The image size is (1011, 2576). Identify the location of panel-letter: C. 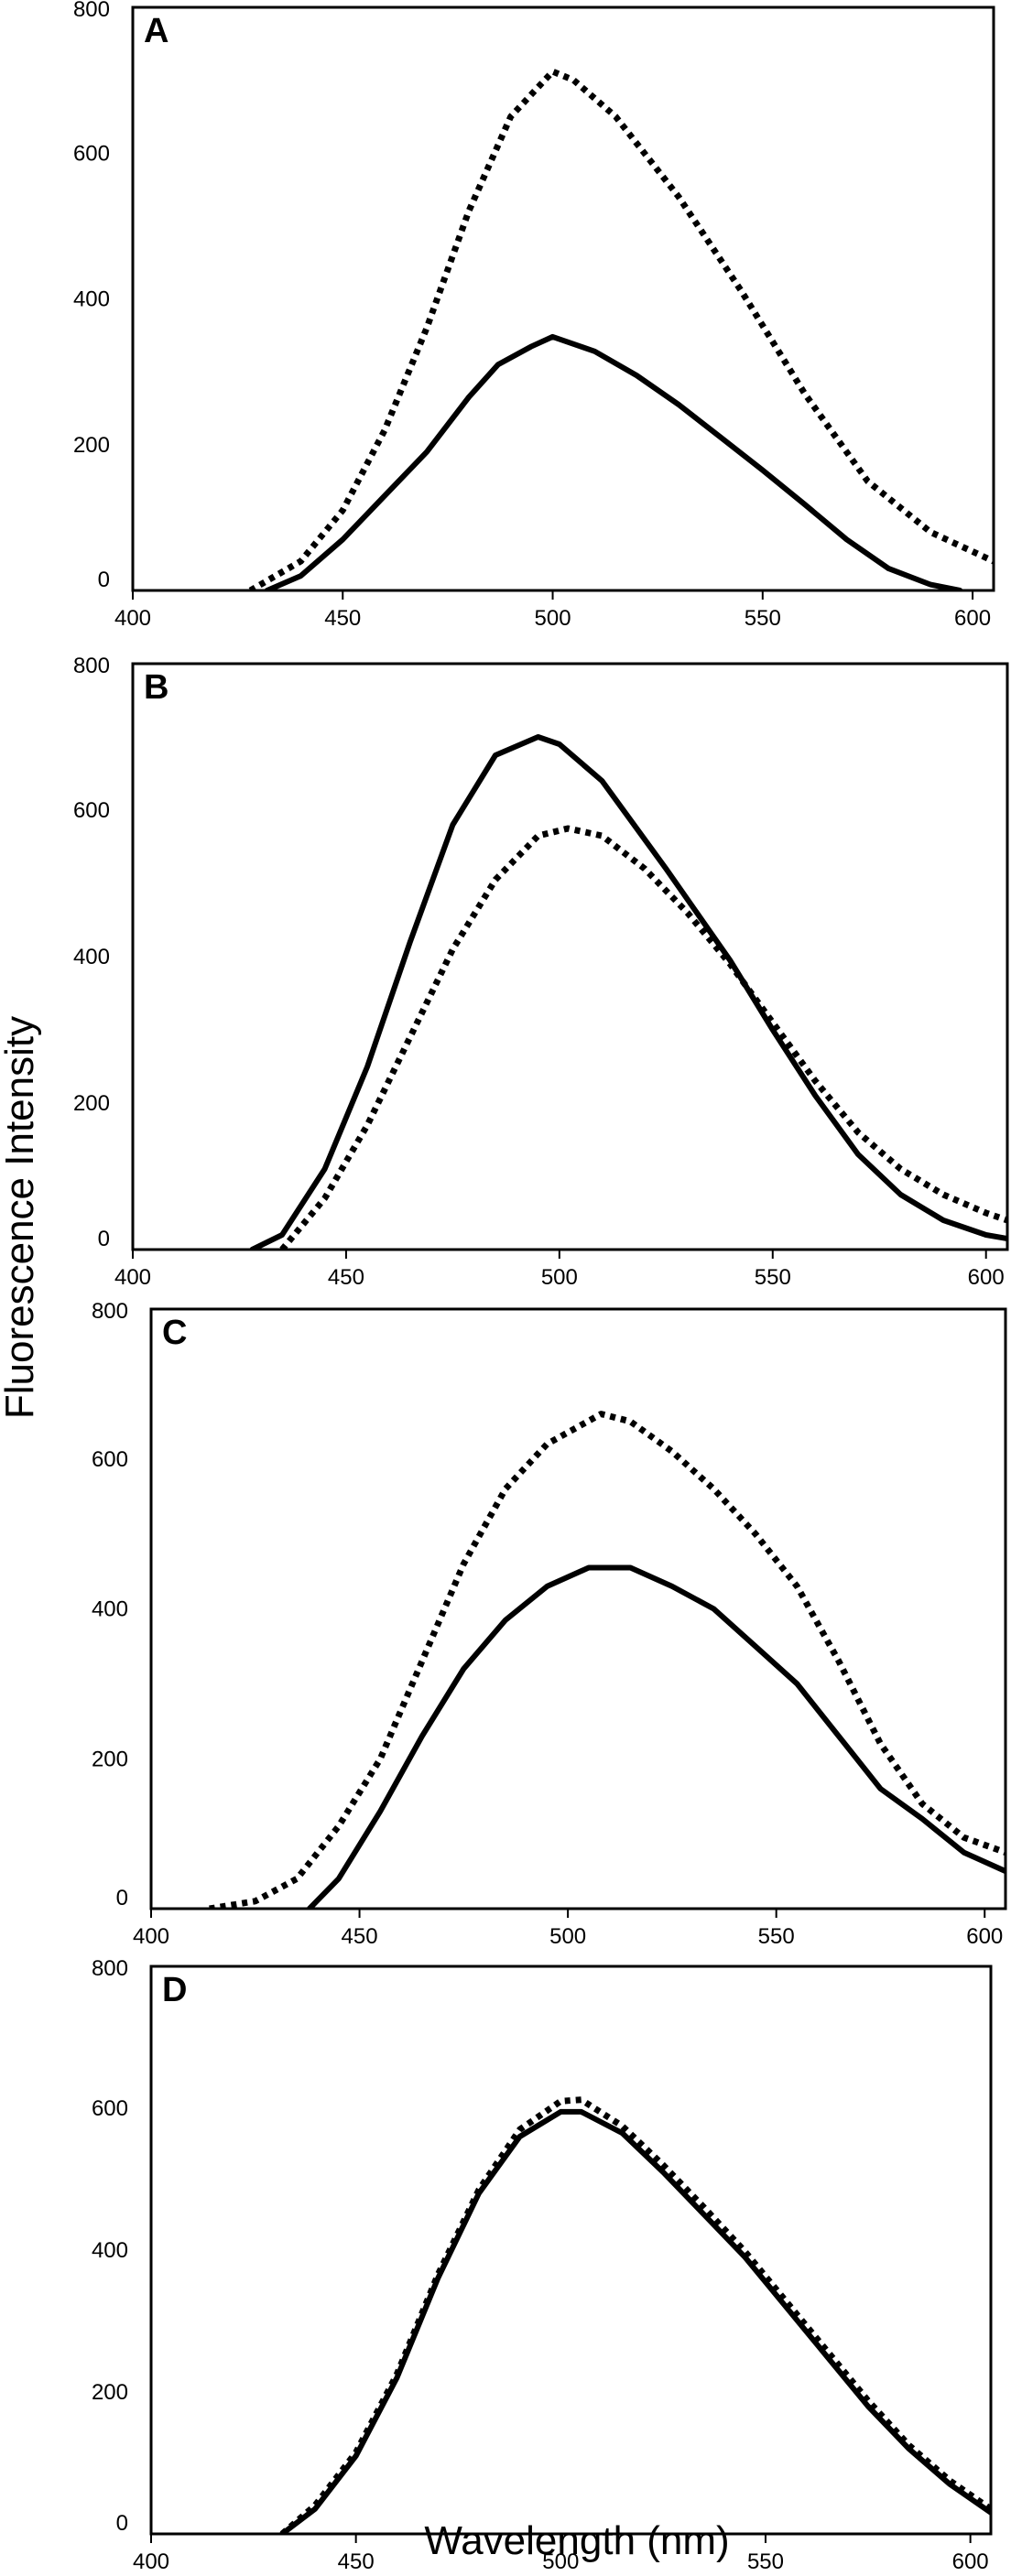
(174, 1333).